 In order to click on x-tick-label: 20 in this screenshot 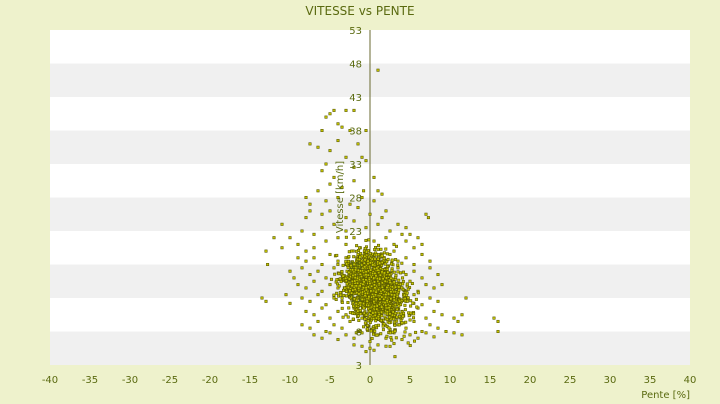, I will do `click(530, 380)`.